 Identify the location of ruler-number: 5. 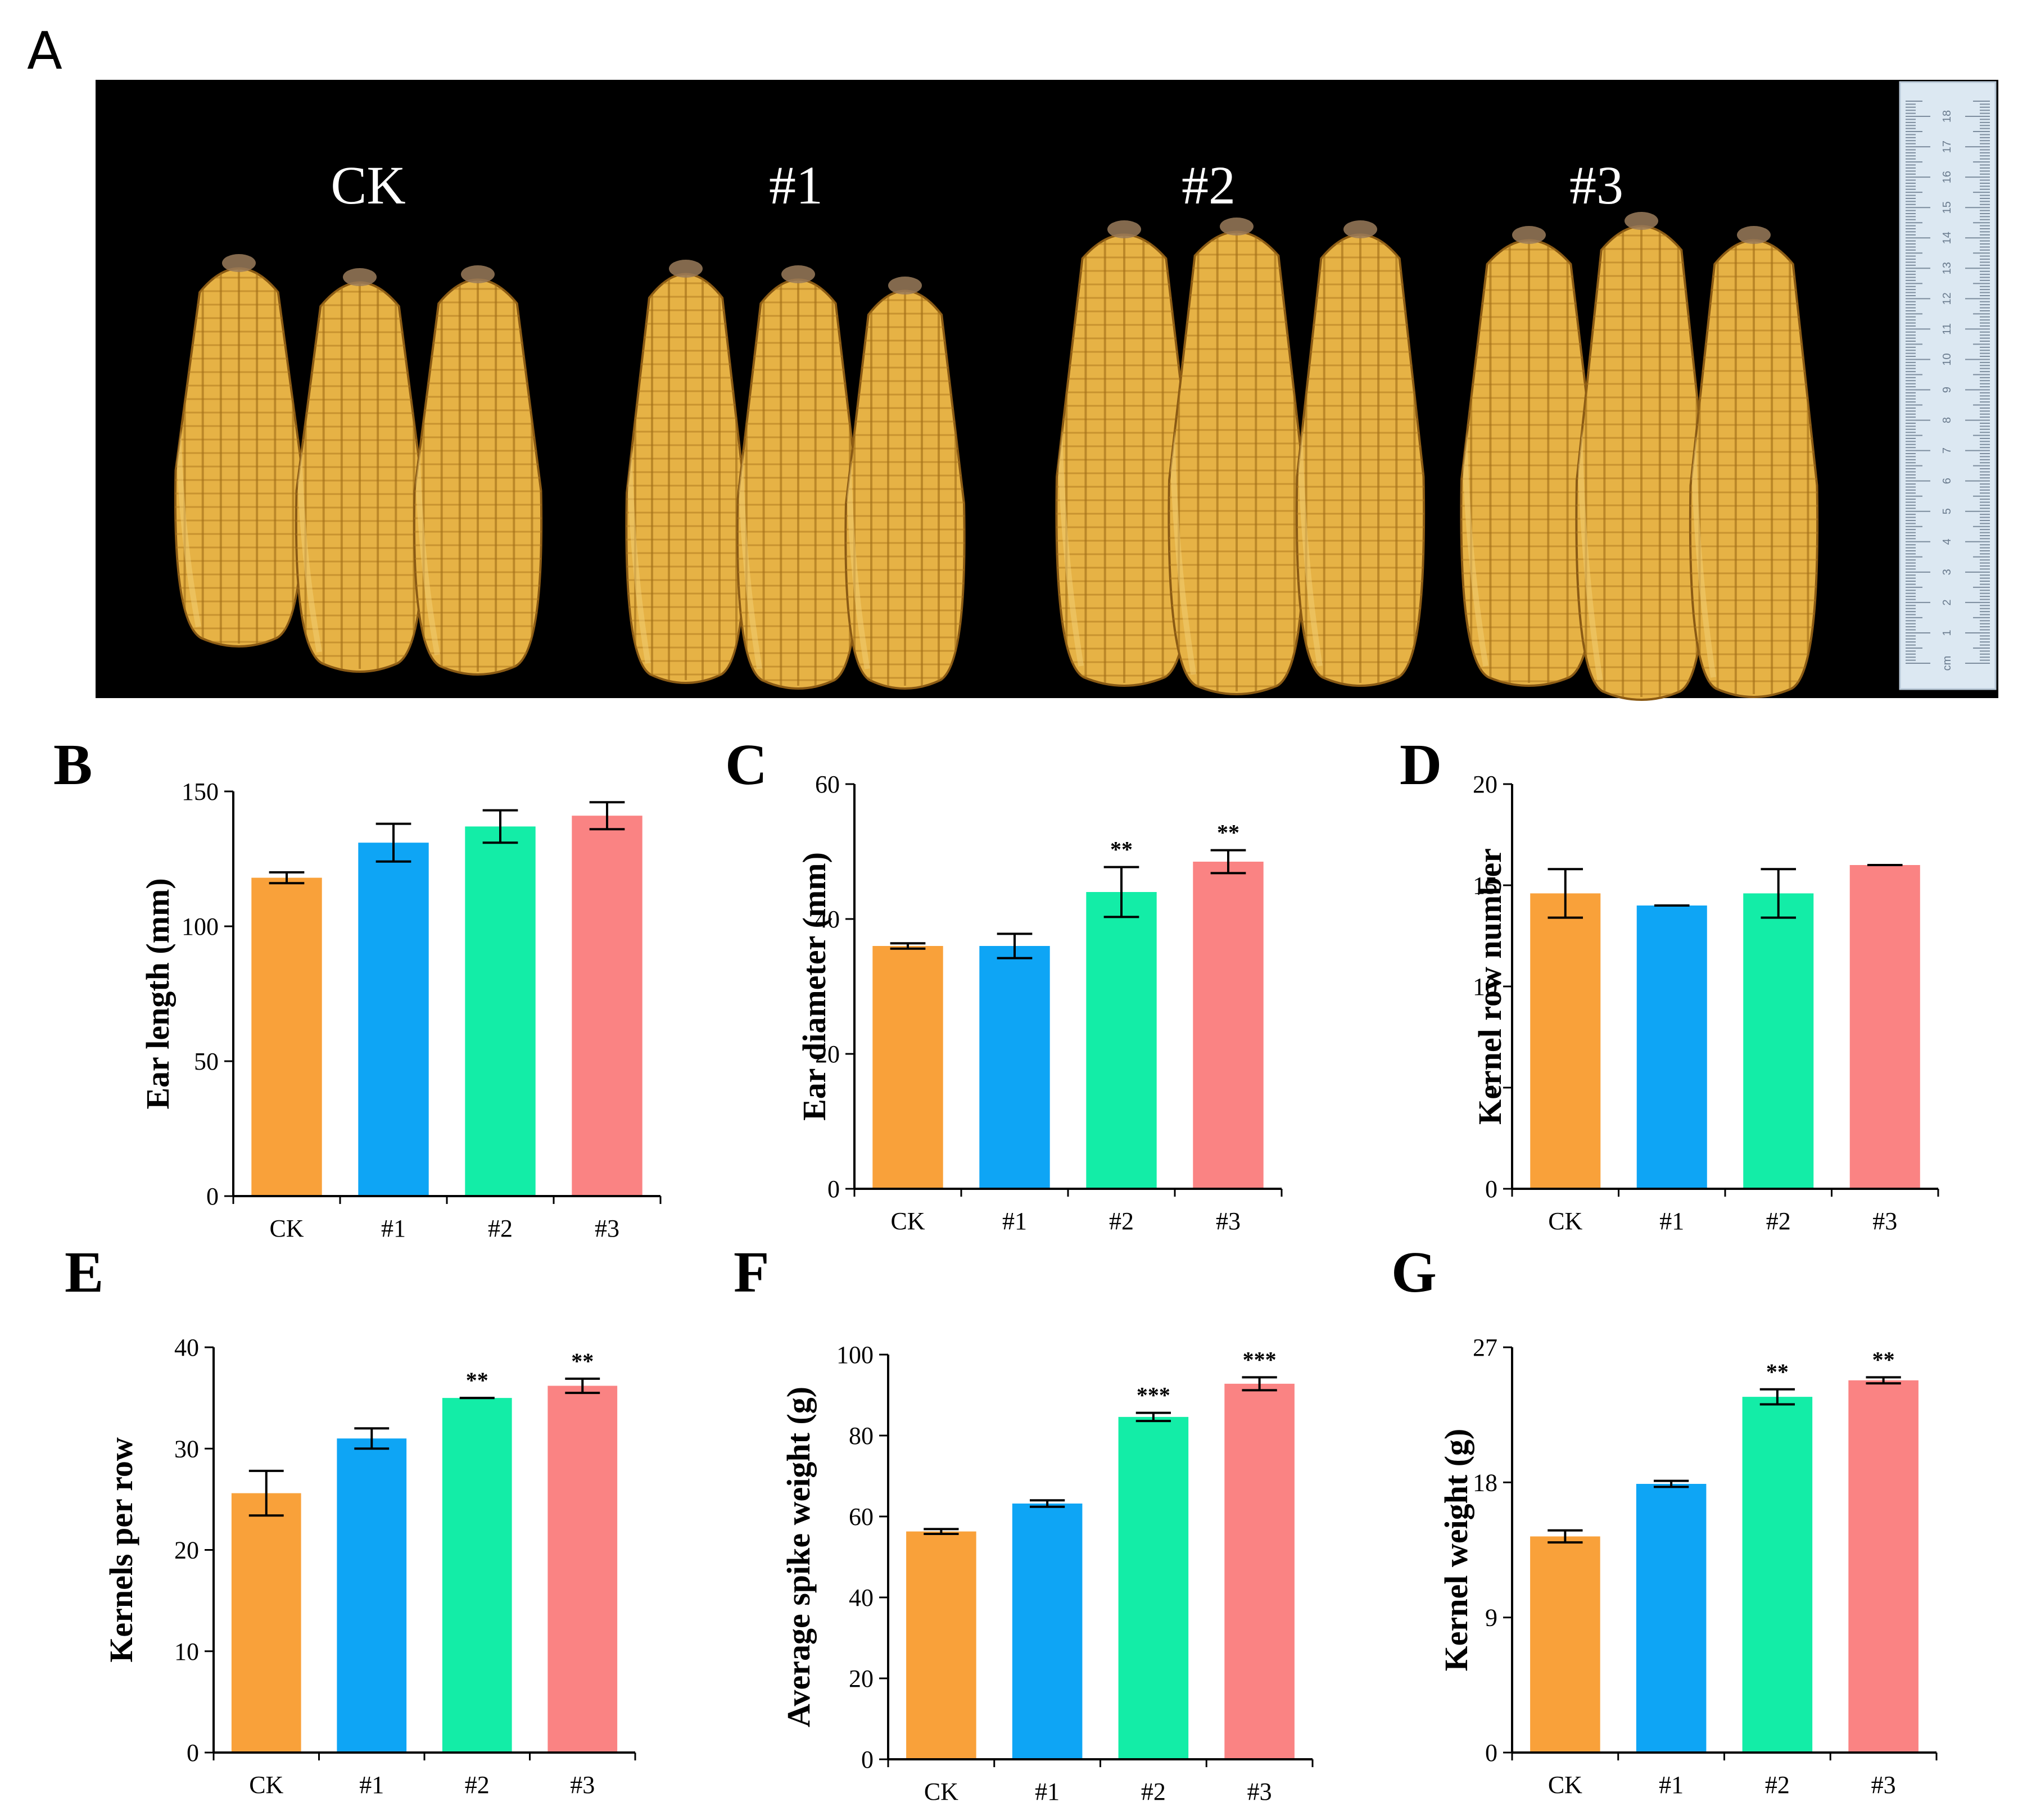
(1947, 511).